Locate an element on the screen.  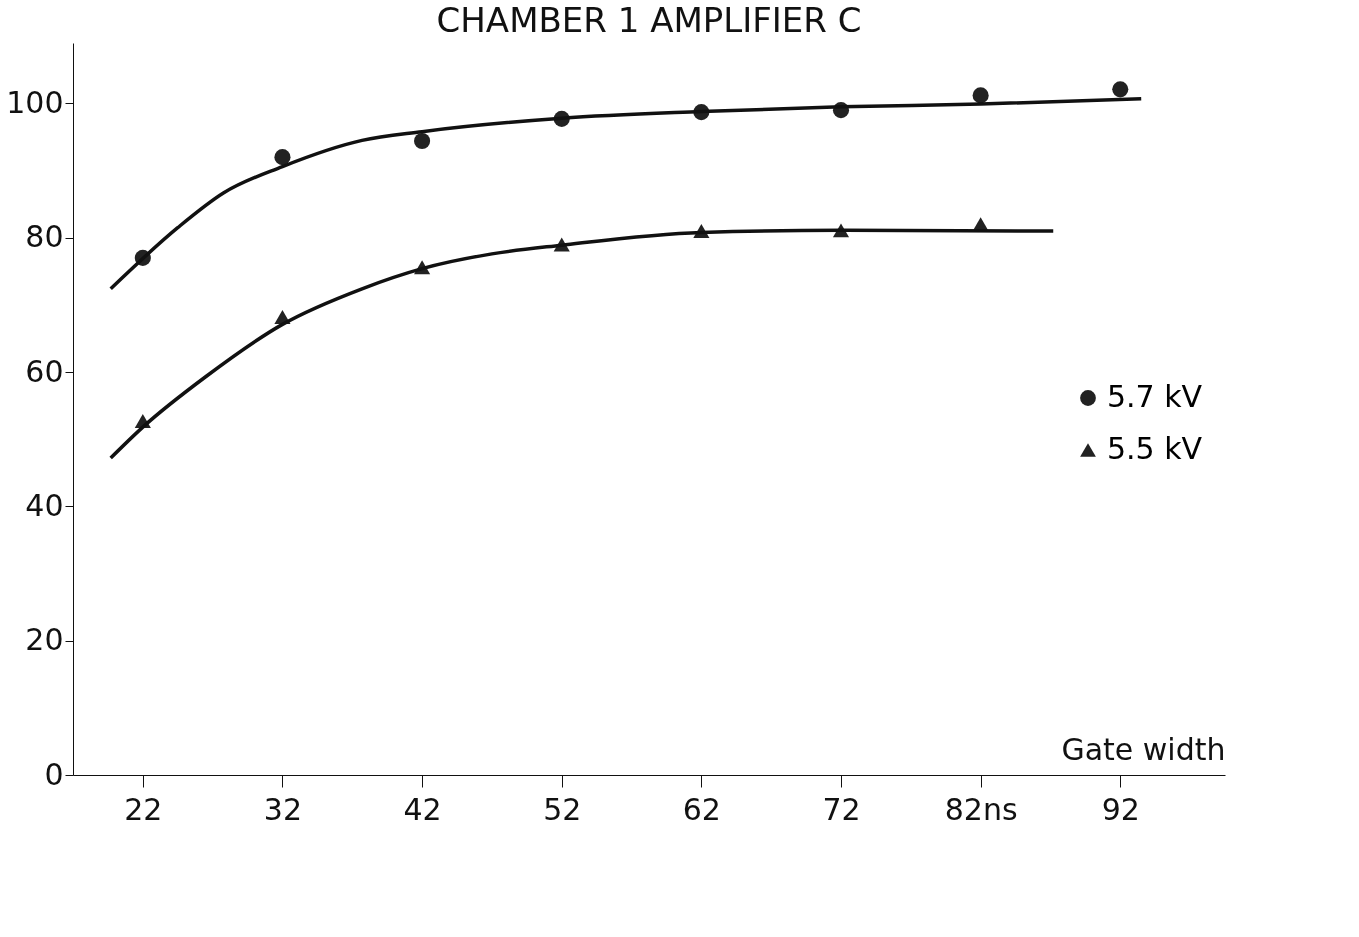
y-tick-label: 0 is located at coordinates (54, 774).